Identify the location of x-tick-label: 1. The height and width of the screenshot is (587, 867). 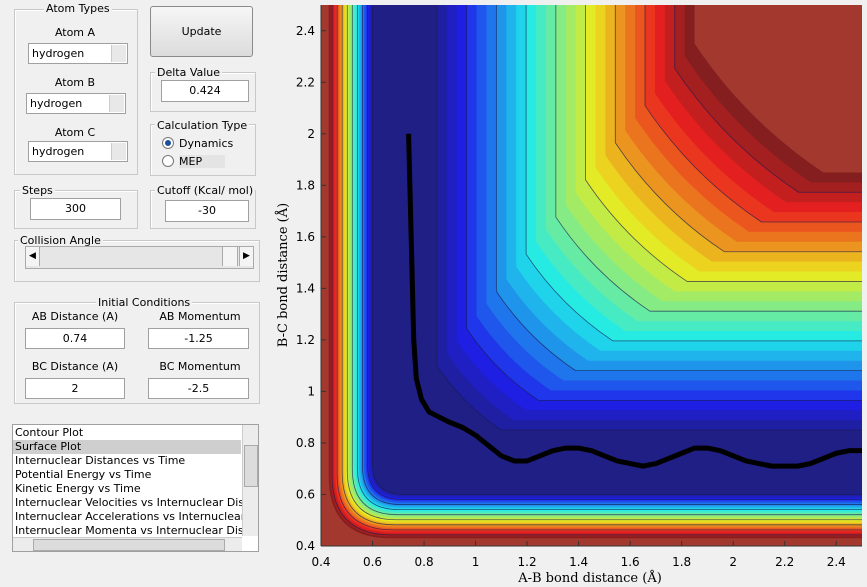
(476, 562).